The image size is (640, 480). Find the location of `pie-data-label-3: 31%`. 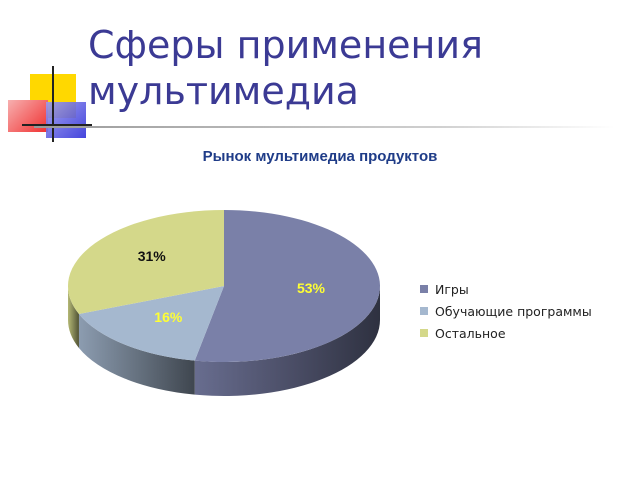

pie-data-label-3: 31% is located at coordinates (151, 256).